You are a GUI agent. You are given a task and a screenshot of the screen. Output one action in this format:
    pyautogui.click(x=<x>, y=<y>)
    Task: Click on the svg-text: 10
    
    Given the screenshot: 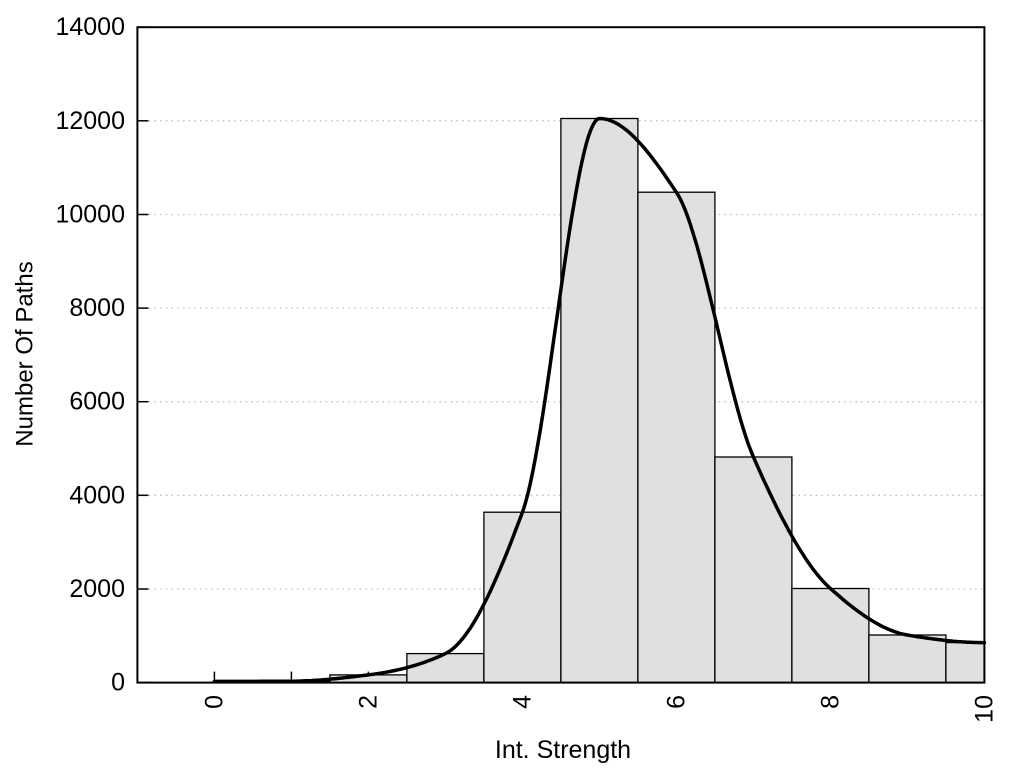 What is the action you would take?
    pyautogui.click(x=984, y=709)
    